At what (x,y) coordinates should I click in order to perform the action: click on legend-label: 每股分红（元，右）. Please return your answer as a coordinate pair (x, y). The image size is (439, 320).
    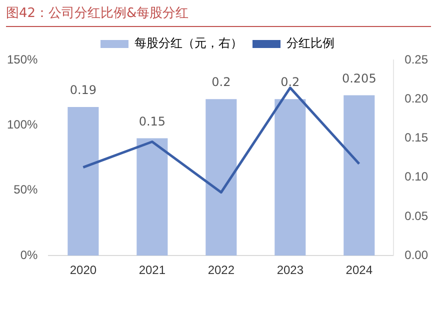
    Looking at the image, I should click on (188, 43).